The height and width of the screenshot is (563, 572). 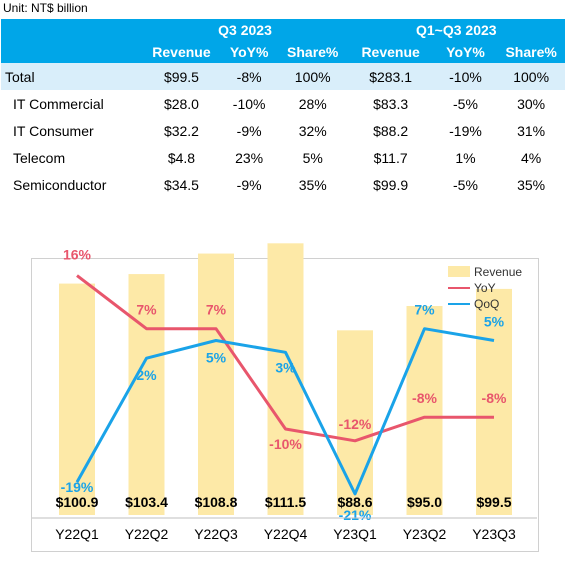 I want to click on cell-q3-revenue: $99.5, so click(x=181, y=76).